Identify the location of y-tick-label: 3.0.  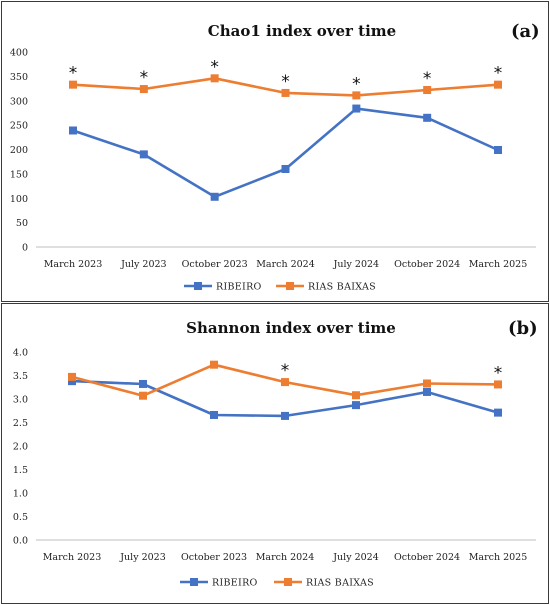
(20, 400).